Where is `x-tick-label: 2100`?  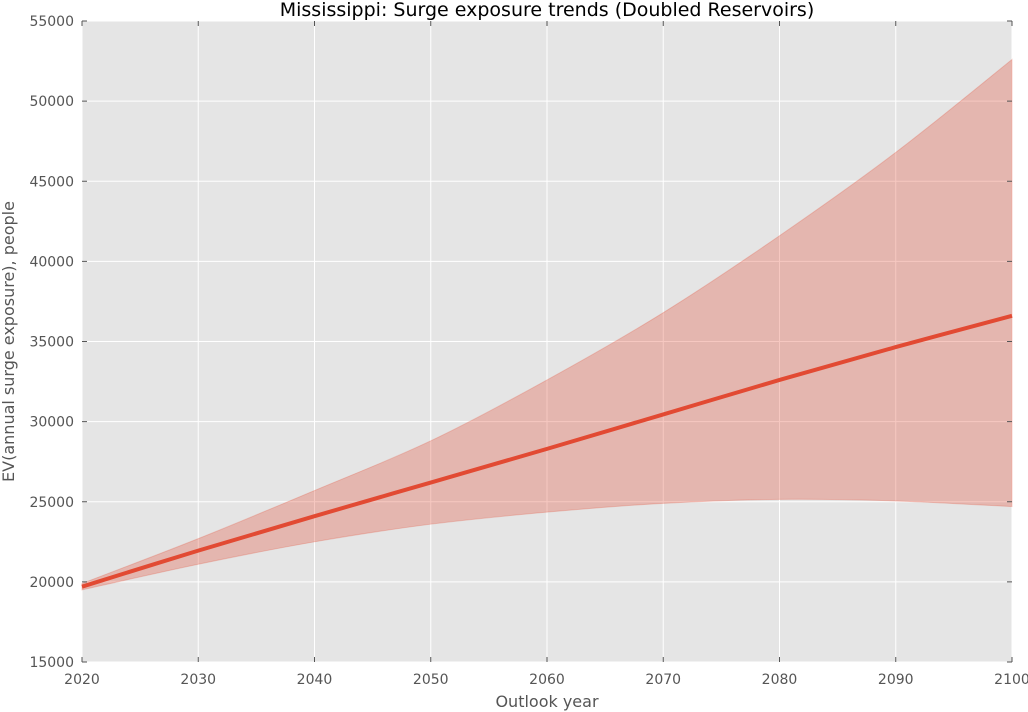
x-tick-label: 2100 is located at coordinates (1011, 680).